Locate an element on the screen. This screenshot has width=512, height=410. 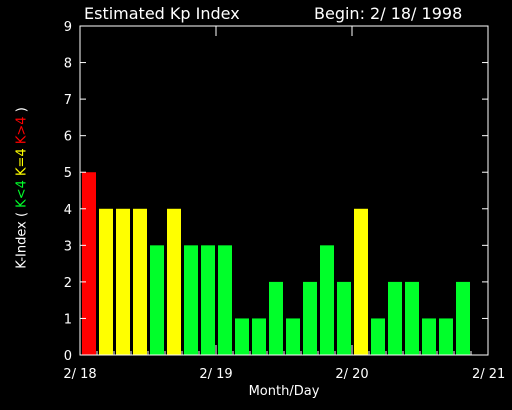
x-tick-label: 2/ 19 is located at coordinates (215, 374).